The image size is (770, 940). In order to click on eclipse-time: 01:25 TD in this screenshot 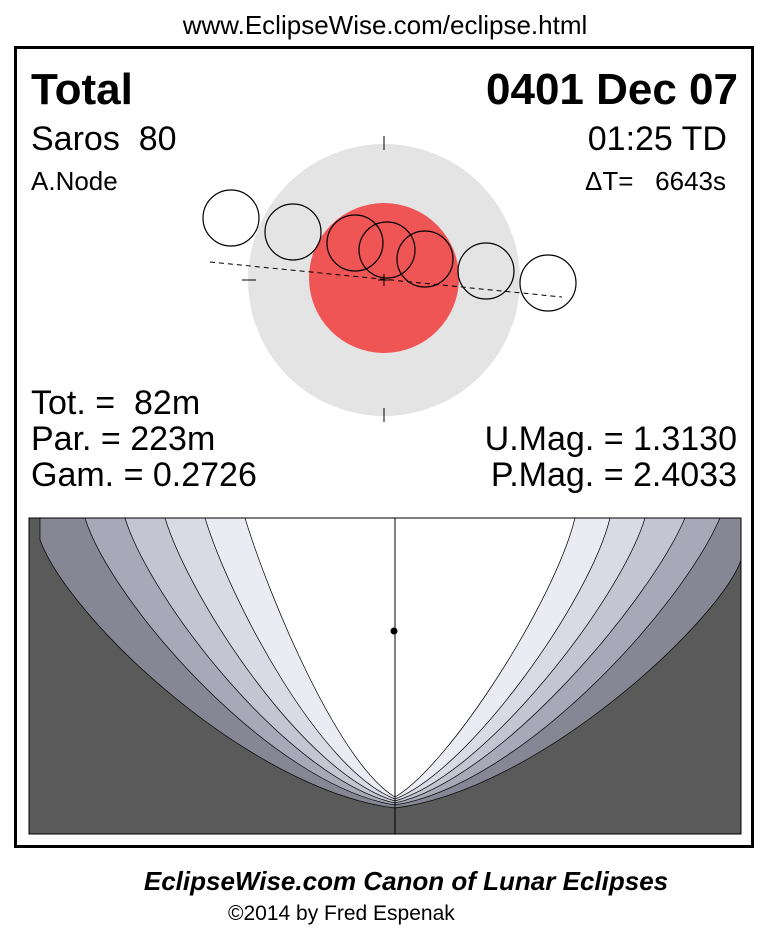, I will do `click(657, 139)`.